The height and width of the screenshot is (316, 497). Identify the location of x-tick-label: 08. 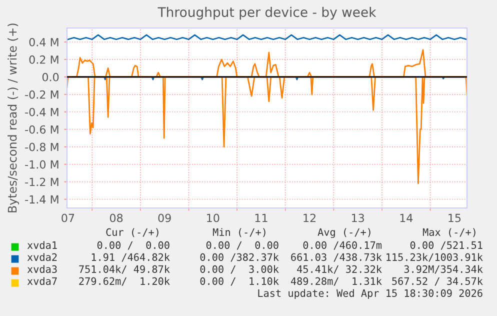
(116, 218).